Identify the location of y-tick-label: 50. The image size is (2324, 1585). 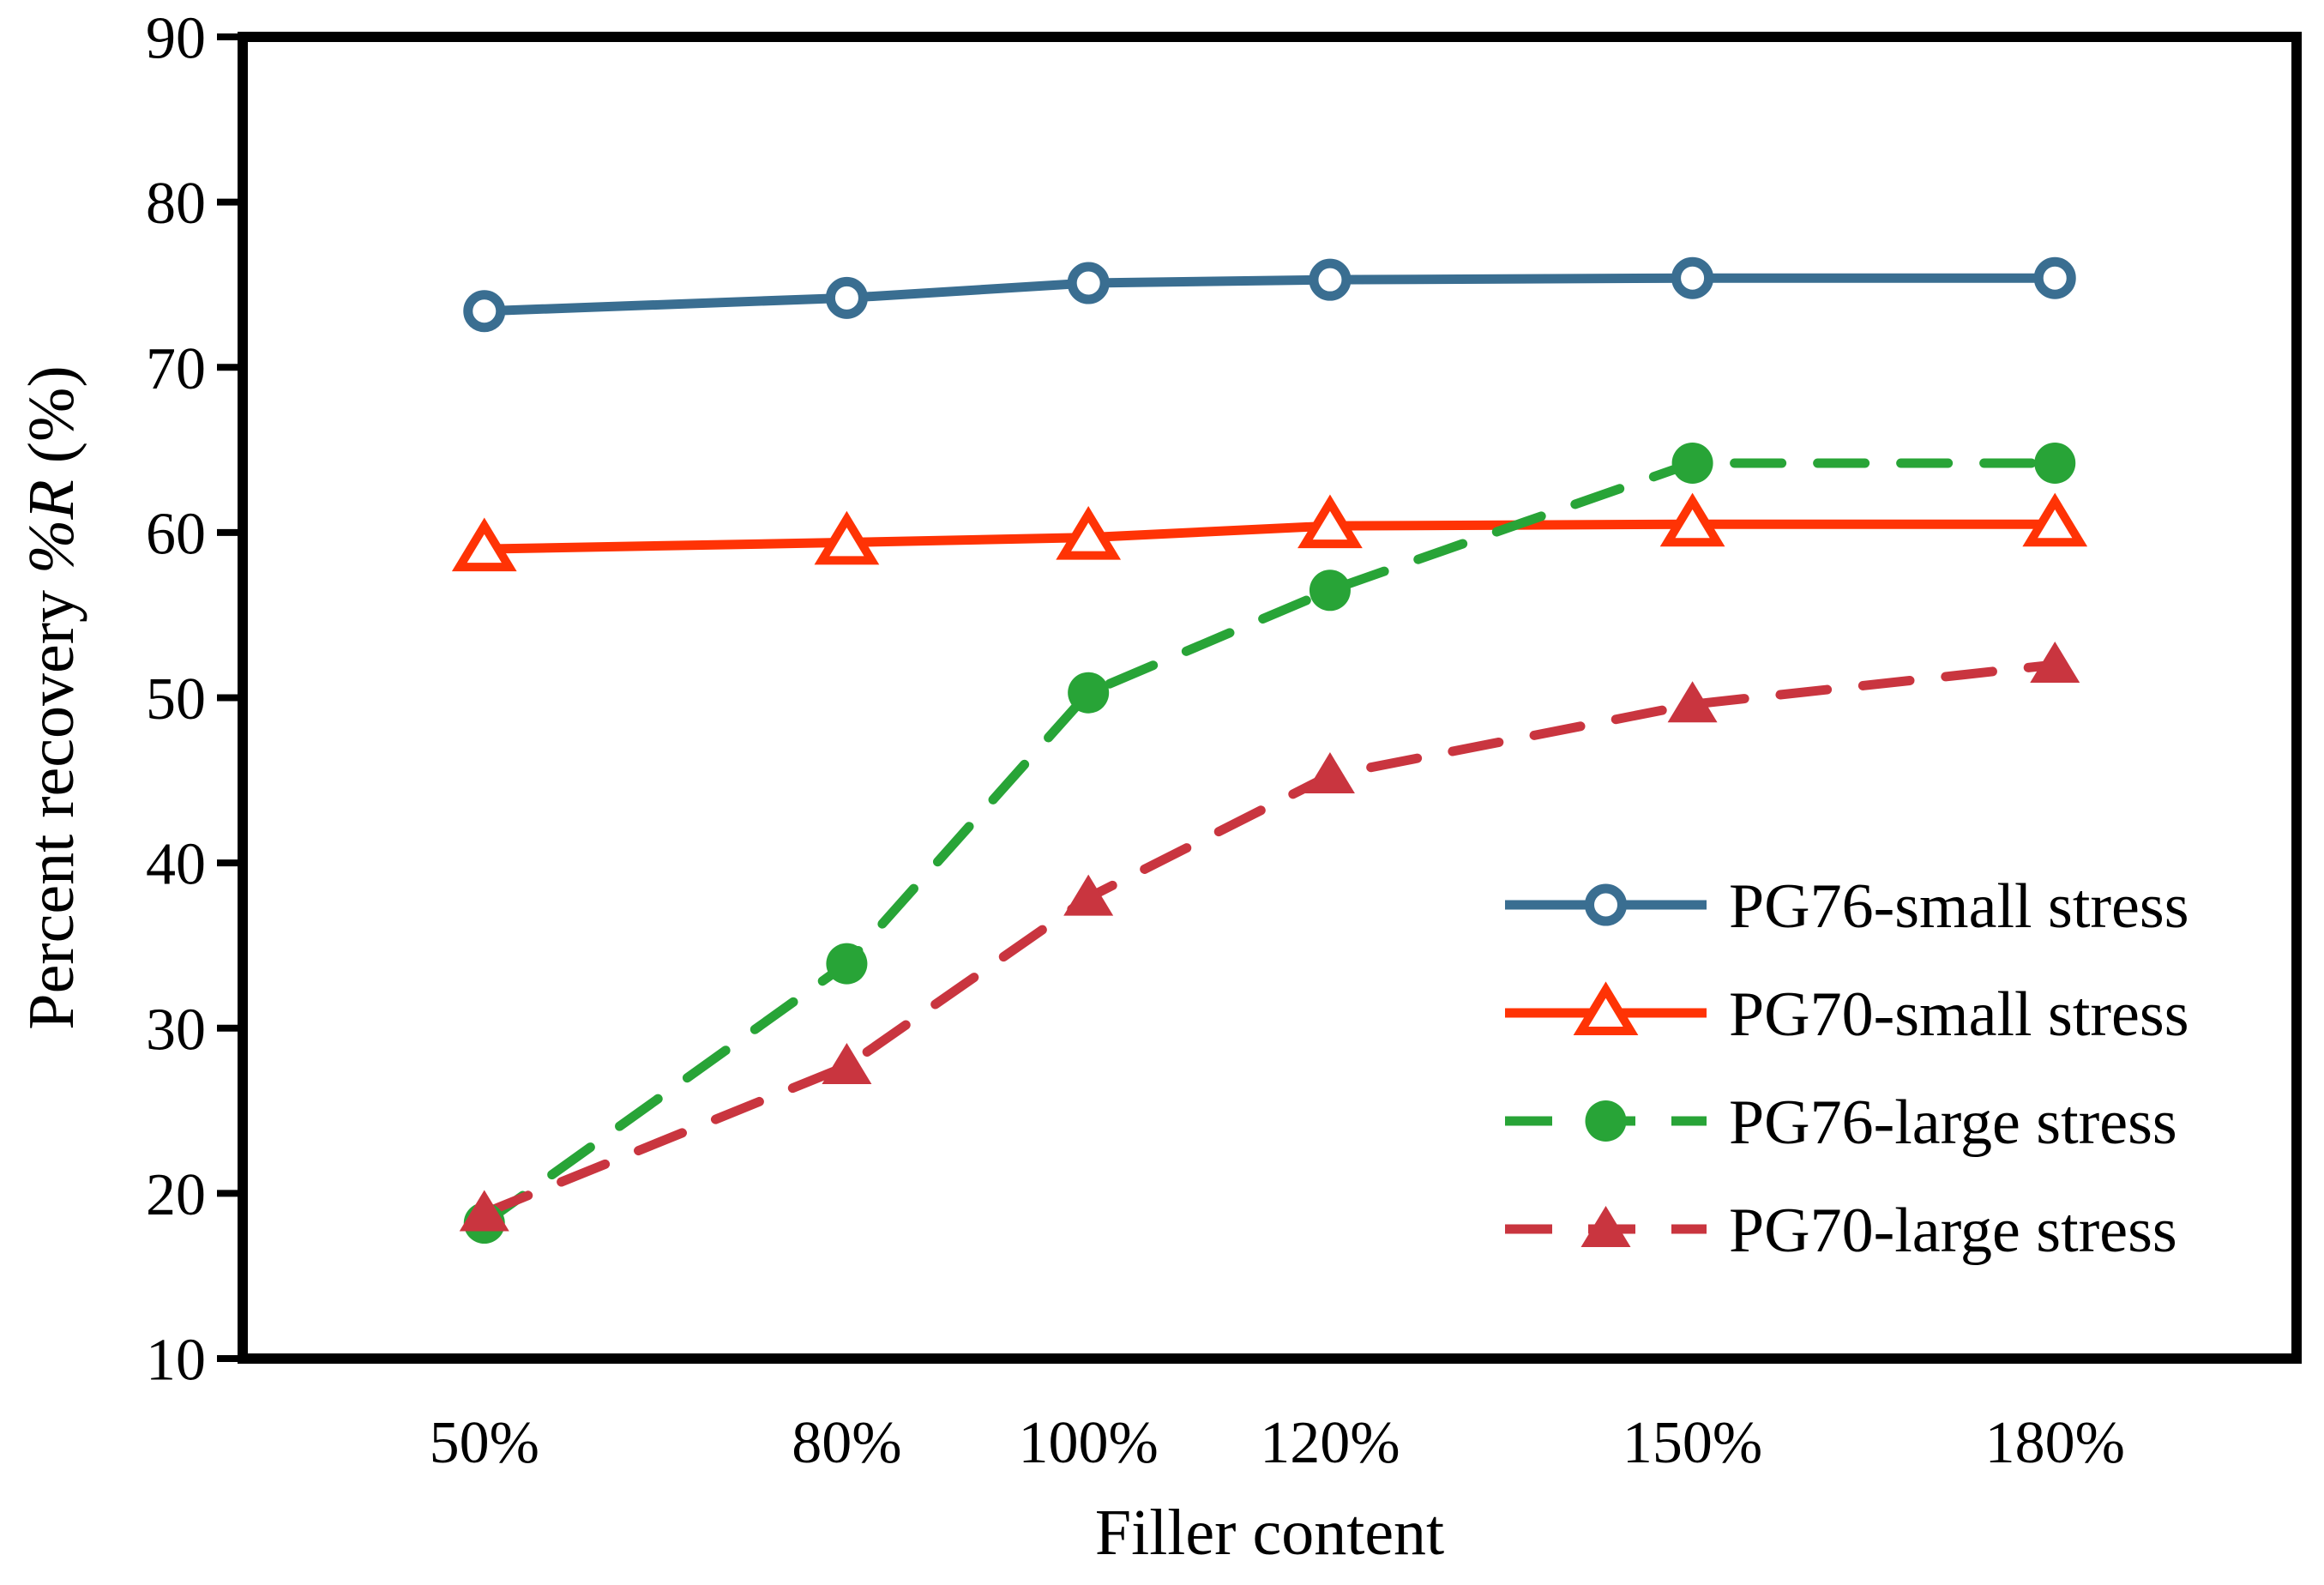
(176, 699).